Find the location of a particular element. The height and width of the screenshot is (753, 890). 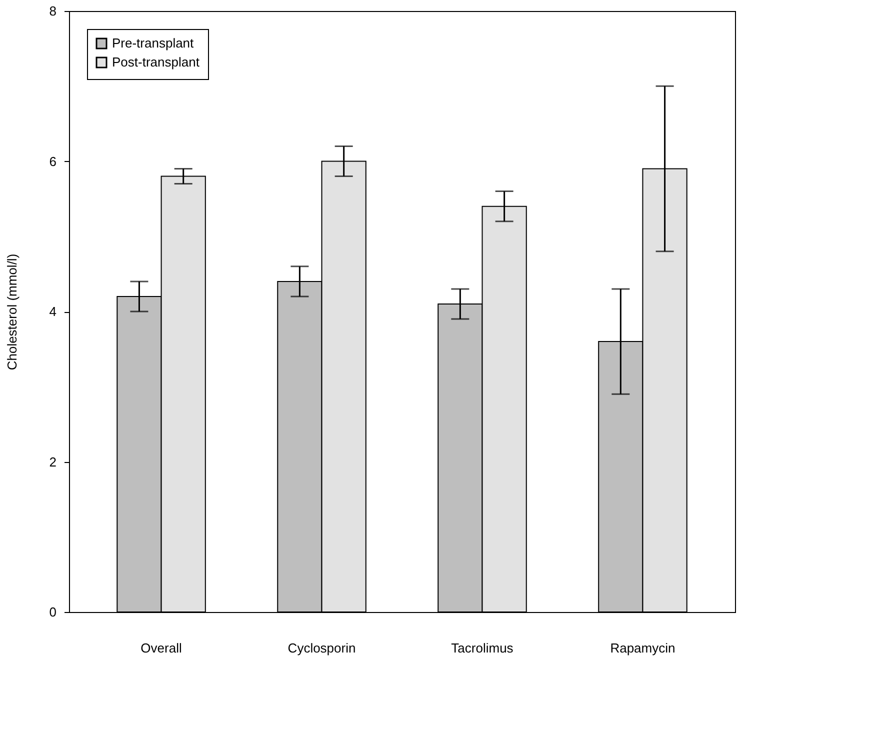

y-tick-label: 8 is located at coordinates (52, 11).